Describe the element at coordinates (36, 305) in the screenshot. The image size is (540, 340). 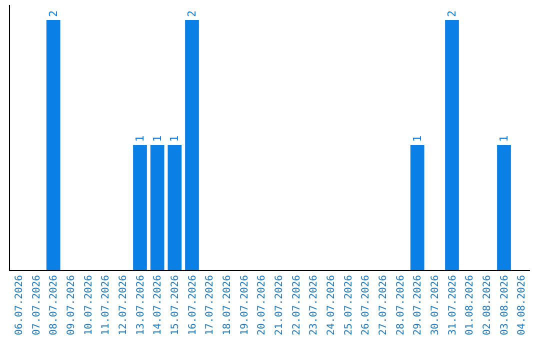
I see `x-tick-label: 07.07.2026` at that location.